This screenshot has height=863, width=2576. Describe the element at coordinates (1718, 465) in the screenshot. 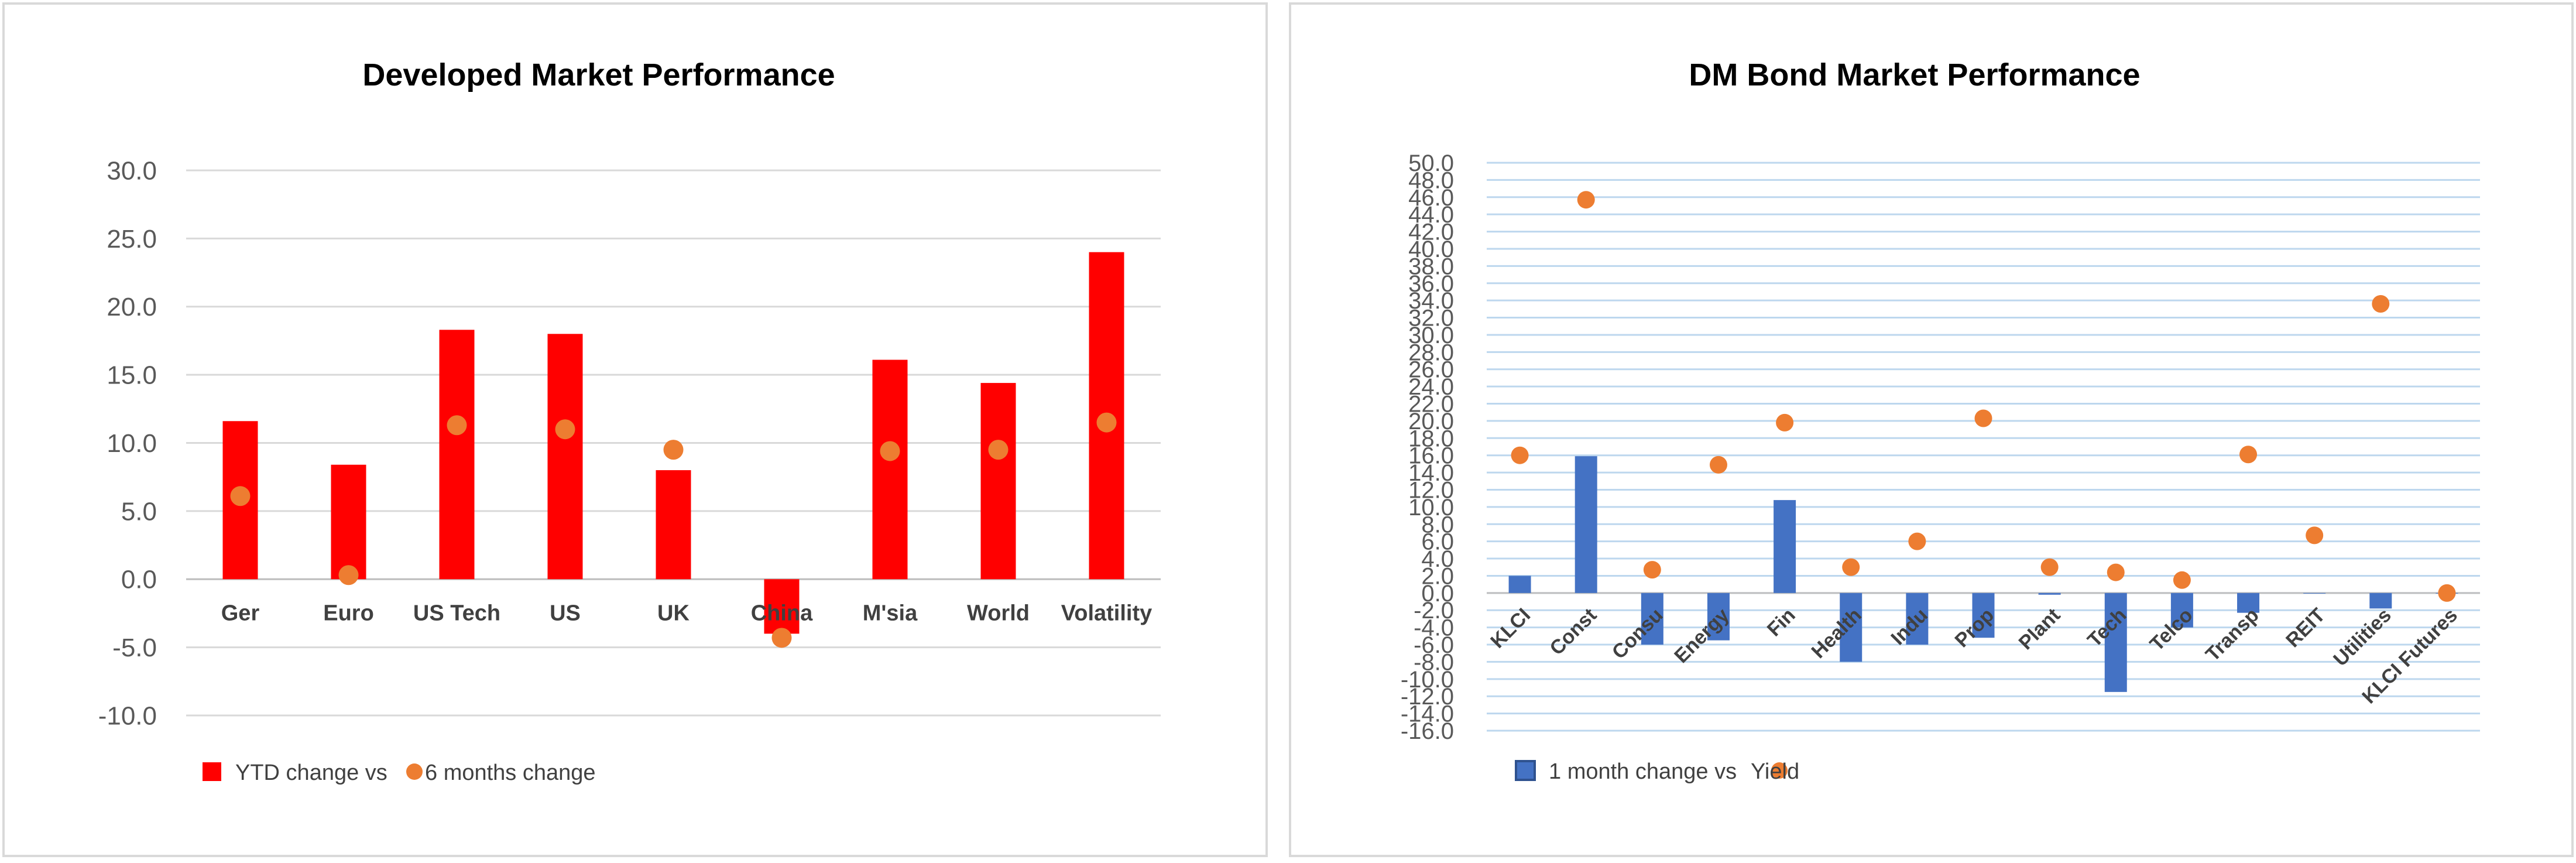

I see `point-energy` at that location.